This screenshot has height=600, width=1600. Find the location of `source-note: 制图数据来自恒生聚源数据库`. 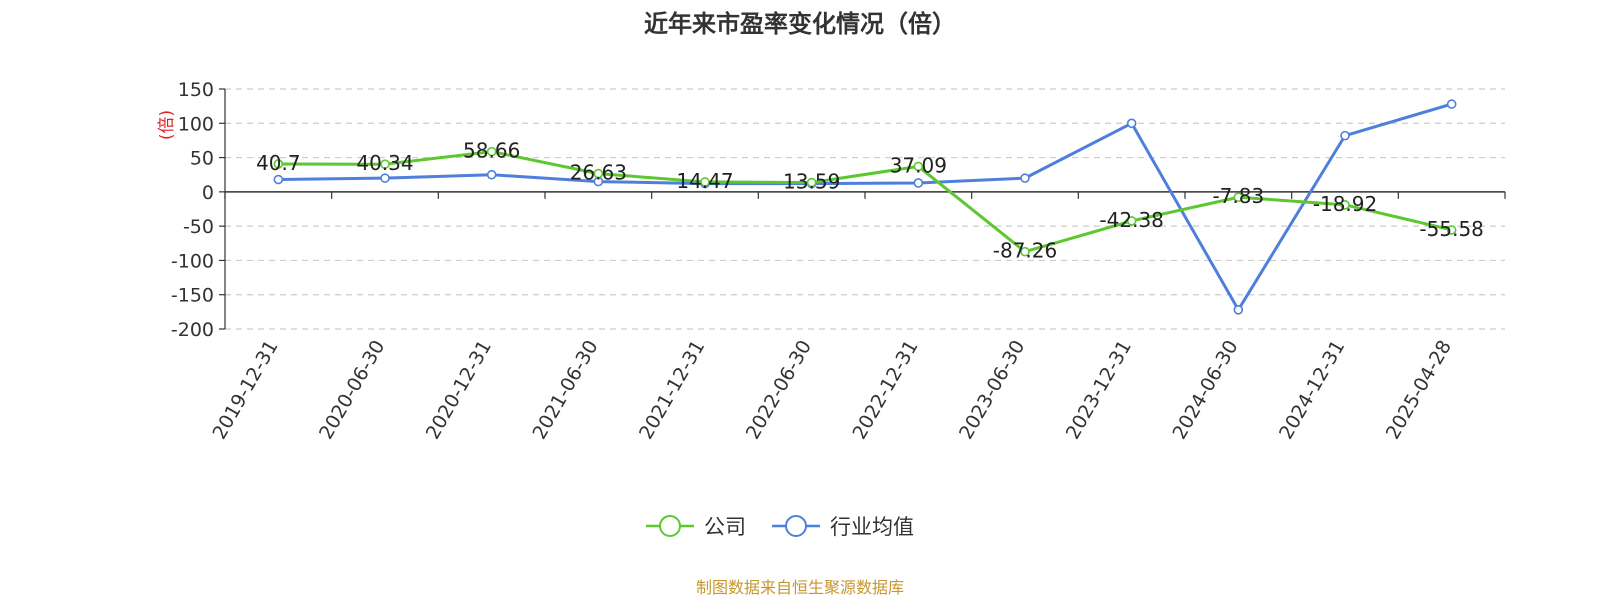

source-note: 制图数据来自恒生聚源数据库 is located at coordinates (800, 587).